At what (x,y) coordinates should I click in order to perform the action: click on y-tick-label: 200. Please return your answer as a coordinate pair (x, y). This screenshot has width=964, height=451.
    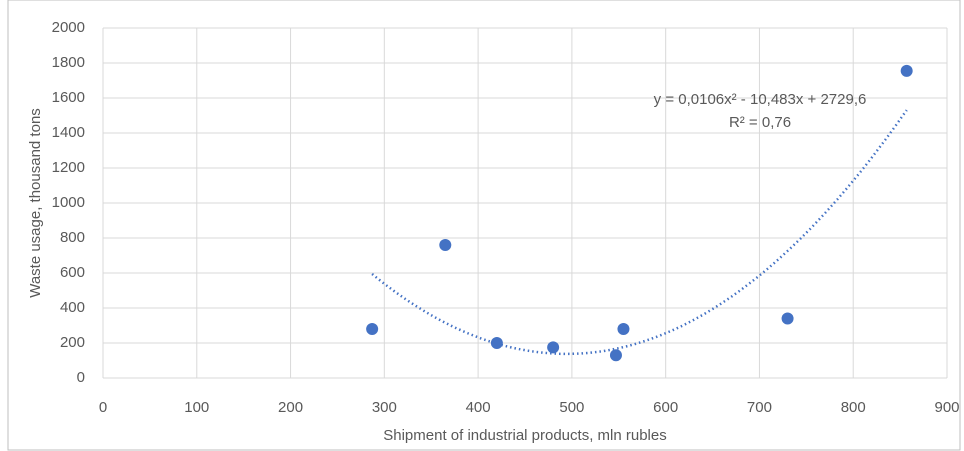
    Looking at the image, I should click on (72, 342).